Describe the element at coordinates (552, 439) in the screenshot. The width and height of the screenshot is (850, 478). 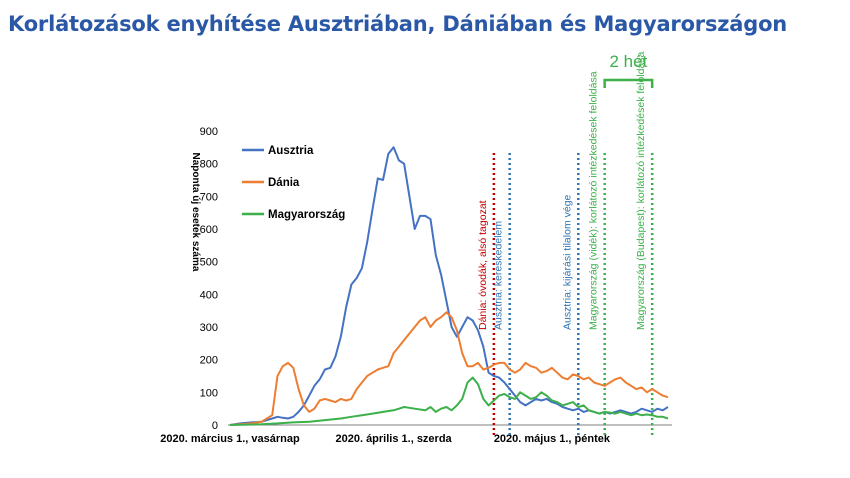
I see `x-tick-label: 2020. május 1., péntek` at that location.